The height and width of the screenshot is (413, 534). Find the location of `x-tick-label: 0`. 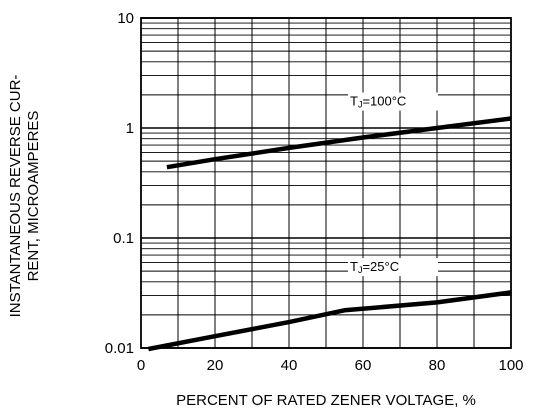

x-tick-label: 0 is located at coordinates (141, 365).